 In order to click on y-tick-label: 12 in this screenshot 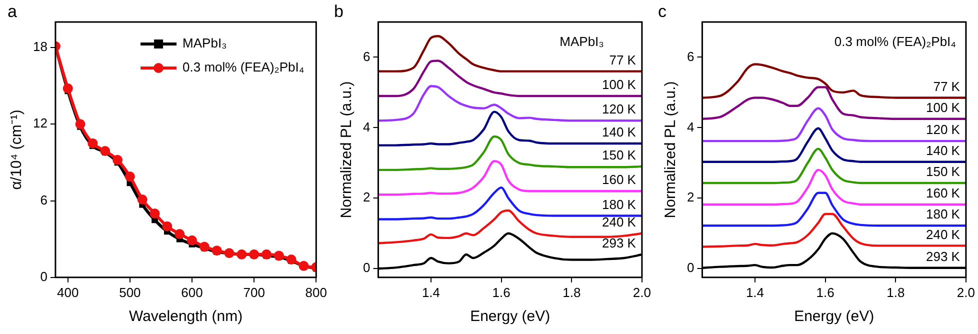, I will do `click(40, 123)`.